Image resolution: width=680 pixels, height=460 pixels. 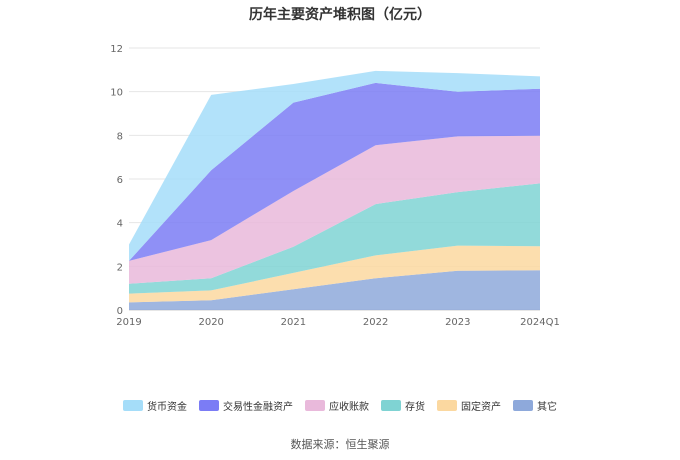 I want to click on y-tick-label: 4, so click(x=120, y=224).